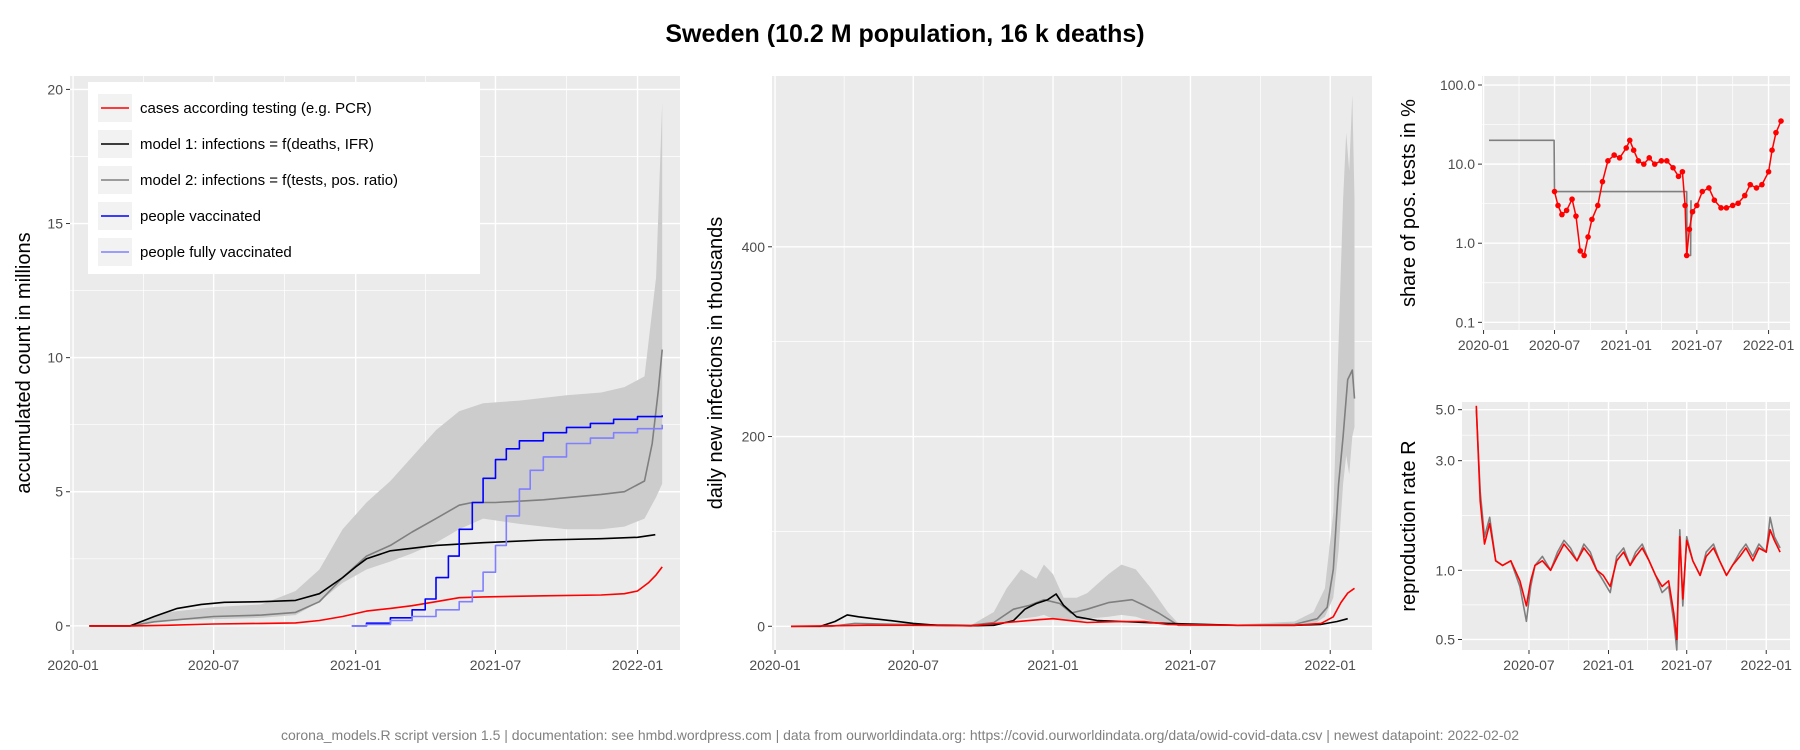  What do you see at coordinates (200, 216) in the screenshot?
I see `legend-label: people vaccinated` at bounding box center [200, 216].